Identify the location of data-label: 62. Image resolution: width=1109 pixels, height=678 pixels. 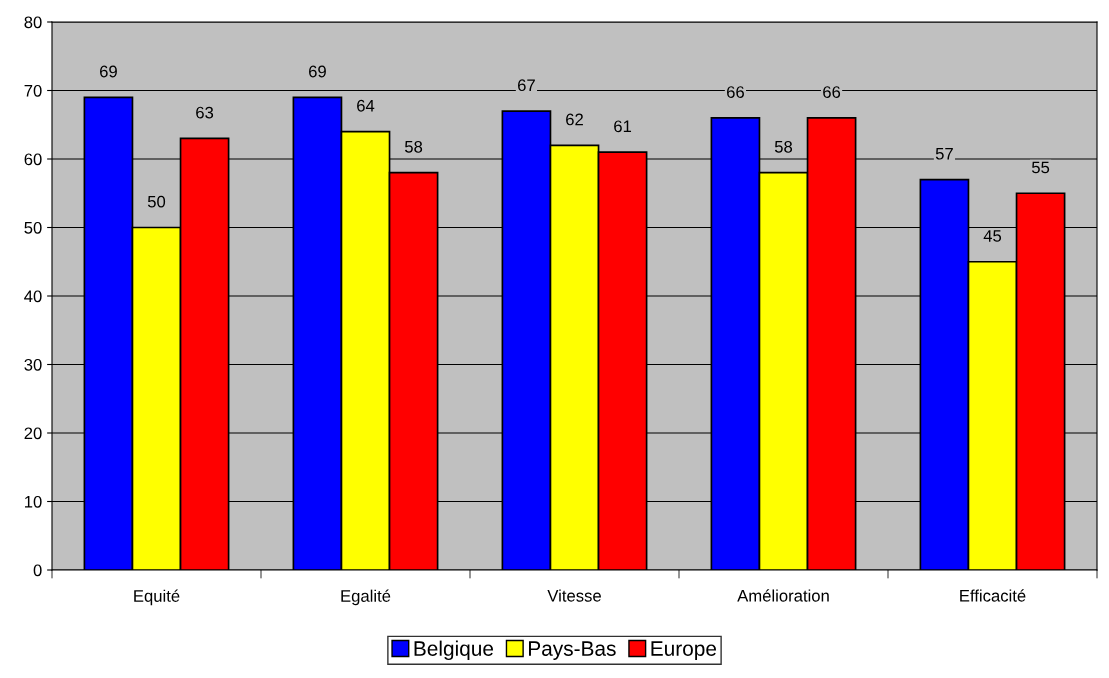
(574, 119).